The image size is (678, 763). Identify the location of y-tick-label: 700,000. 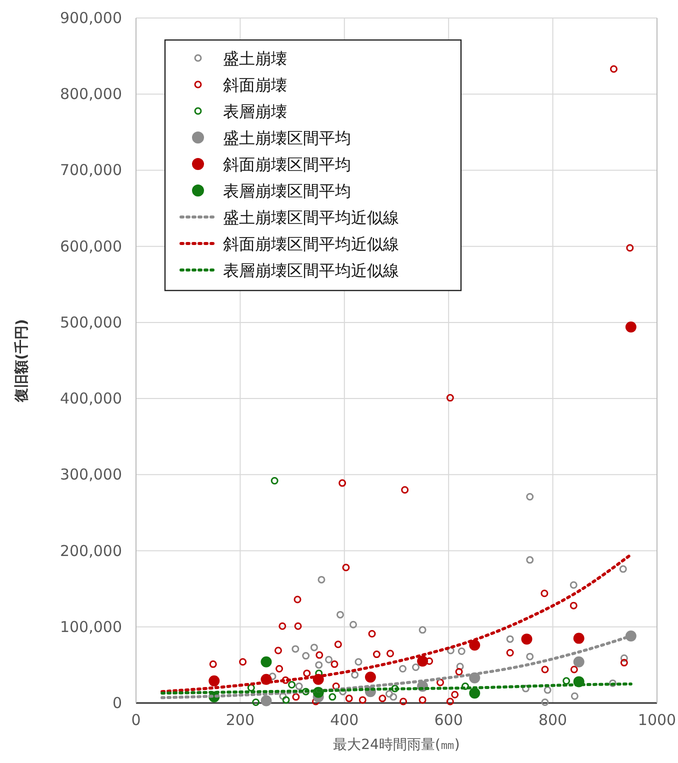
(91, 170).